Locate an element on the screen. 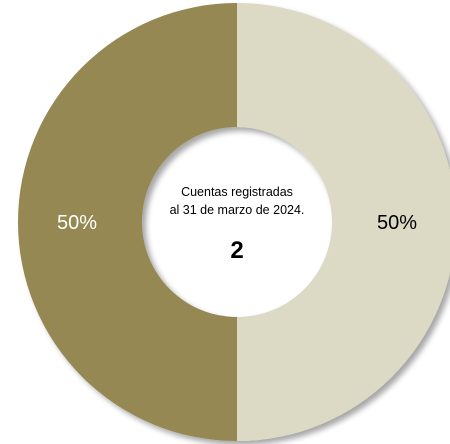  slice-labels: 50% 50% is located at coordinates (237, 223).